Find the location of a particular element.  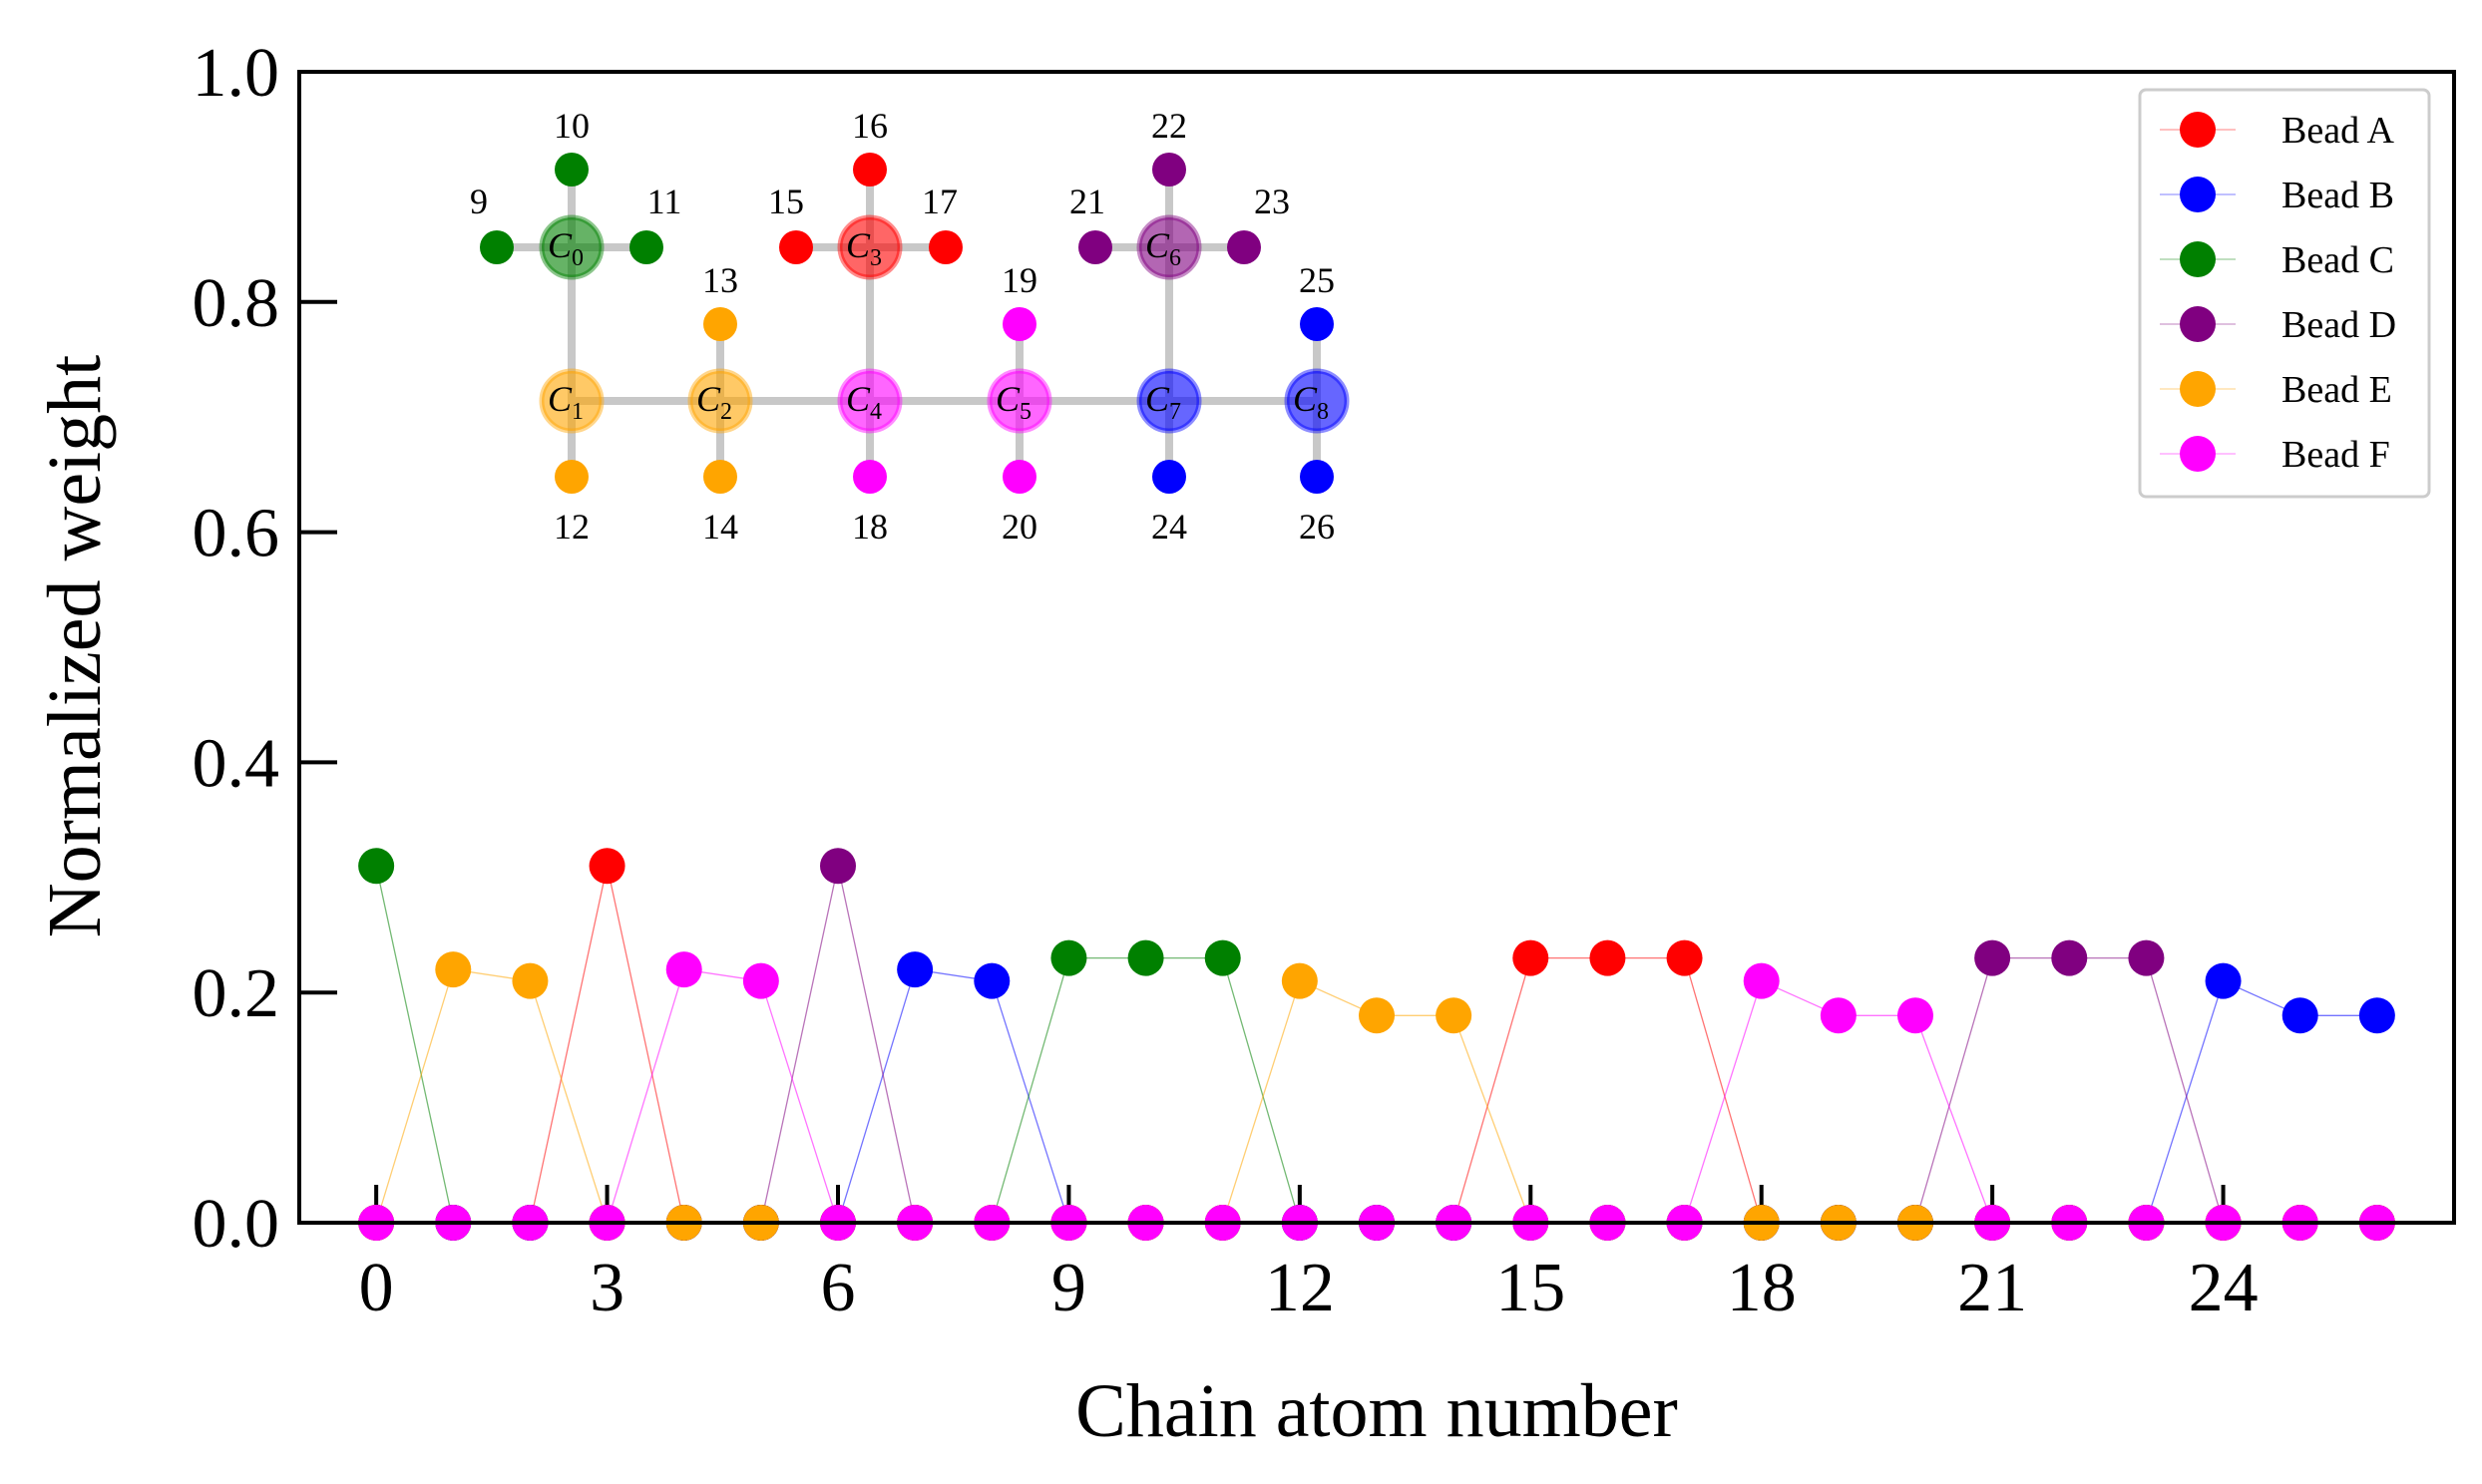

y-tick-label: 0.2 is located at coordinates (236, 993).